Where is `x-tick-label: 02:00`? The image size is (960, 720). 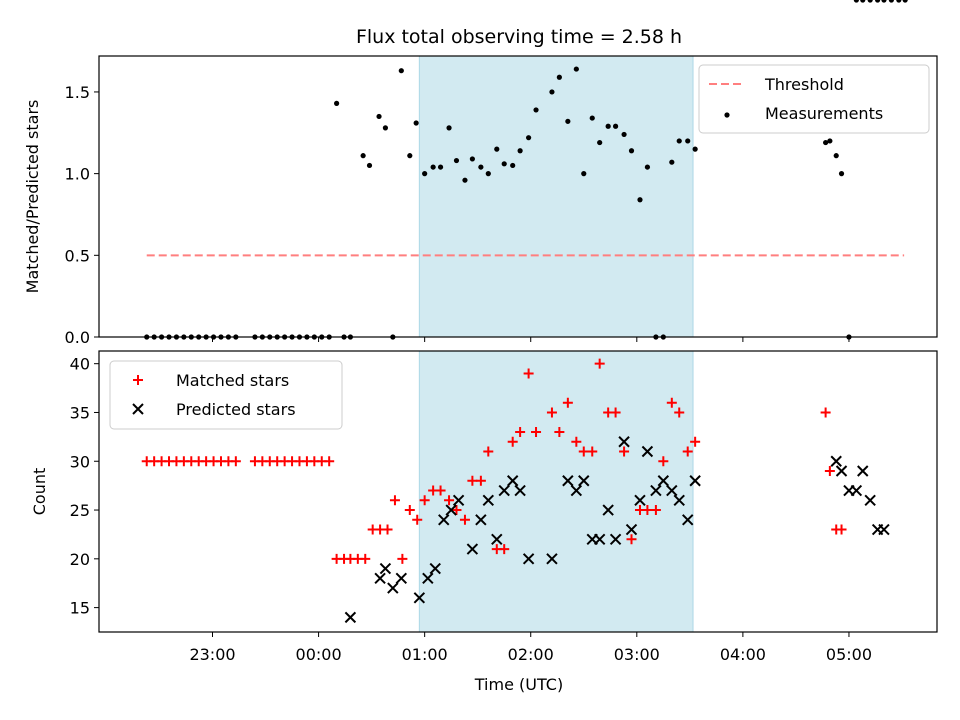
x-tick-label: 02:00 is located at coordinates (531, 654).